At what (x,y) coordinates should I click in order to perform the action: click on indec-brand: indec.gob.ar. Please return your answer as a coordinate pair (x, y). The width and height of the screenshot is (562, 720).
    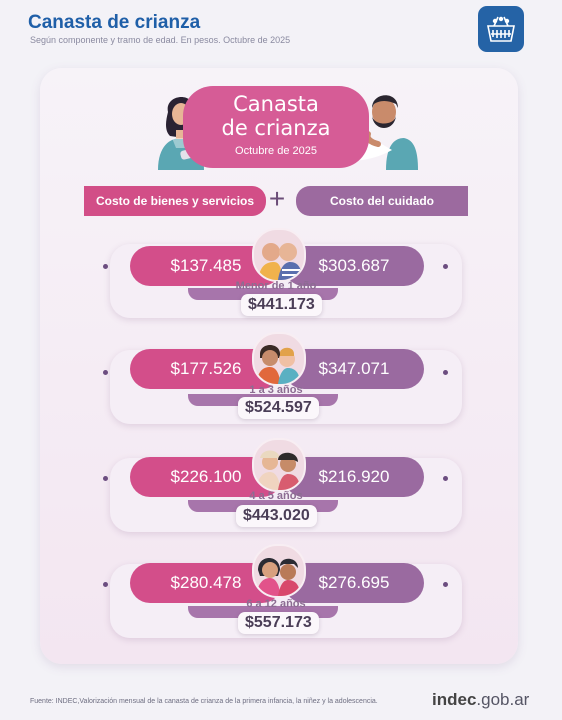
    Looking at the image, I should click on (480, 700).